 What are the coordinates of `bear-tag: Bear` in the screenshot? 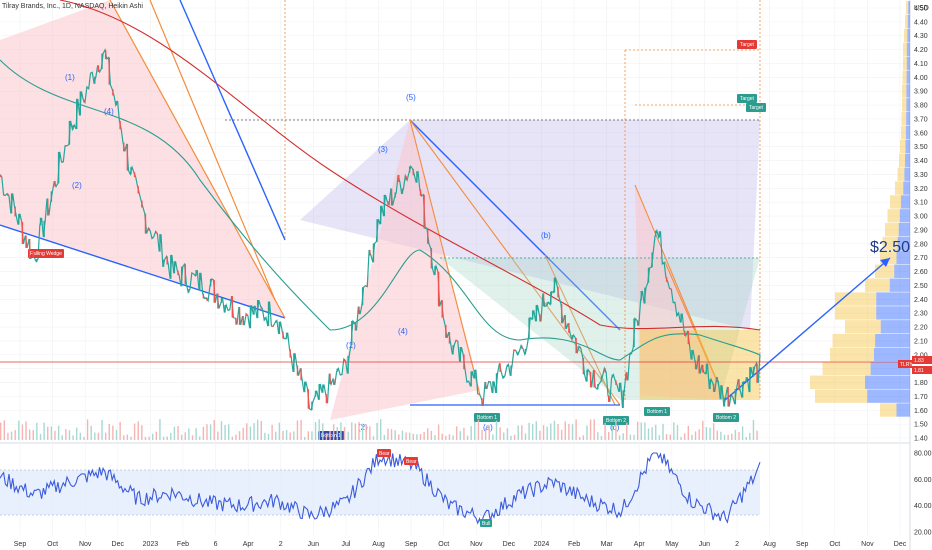 It's located at (411, 462).